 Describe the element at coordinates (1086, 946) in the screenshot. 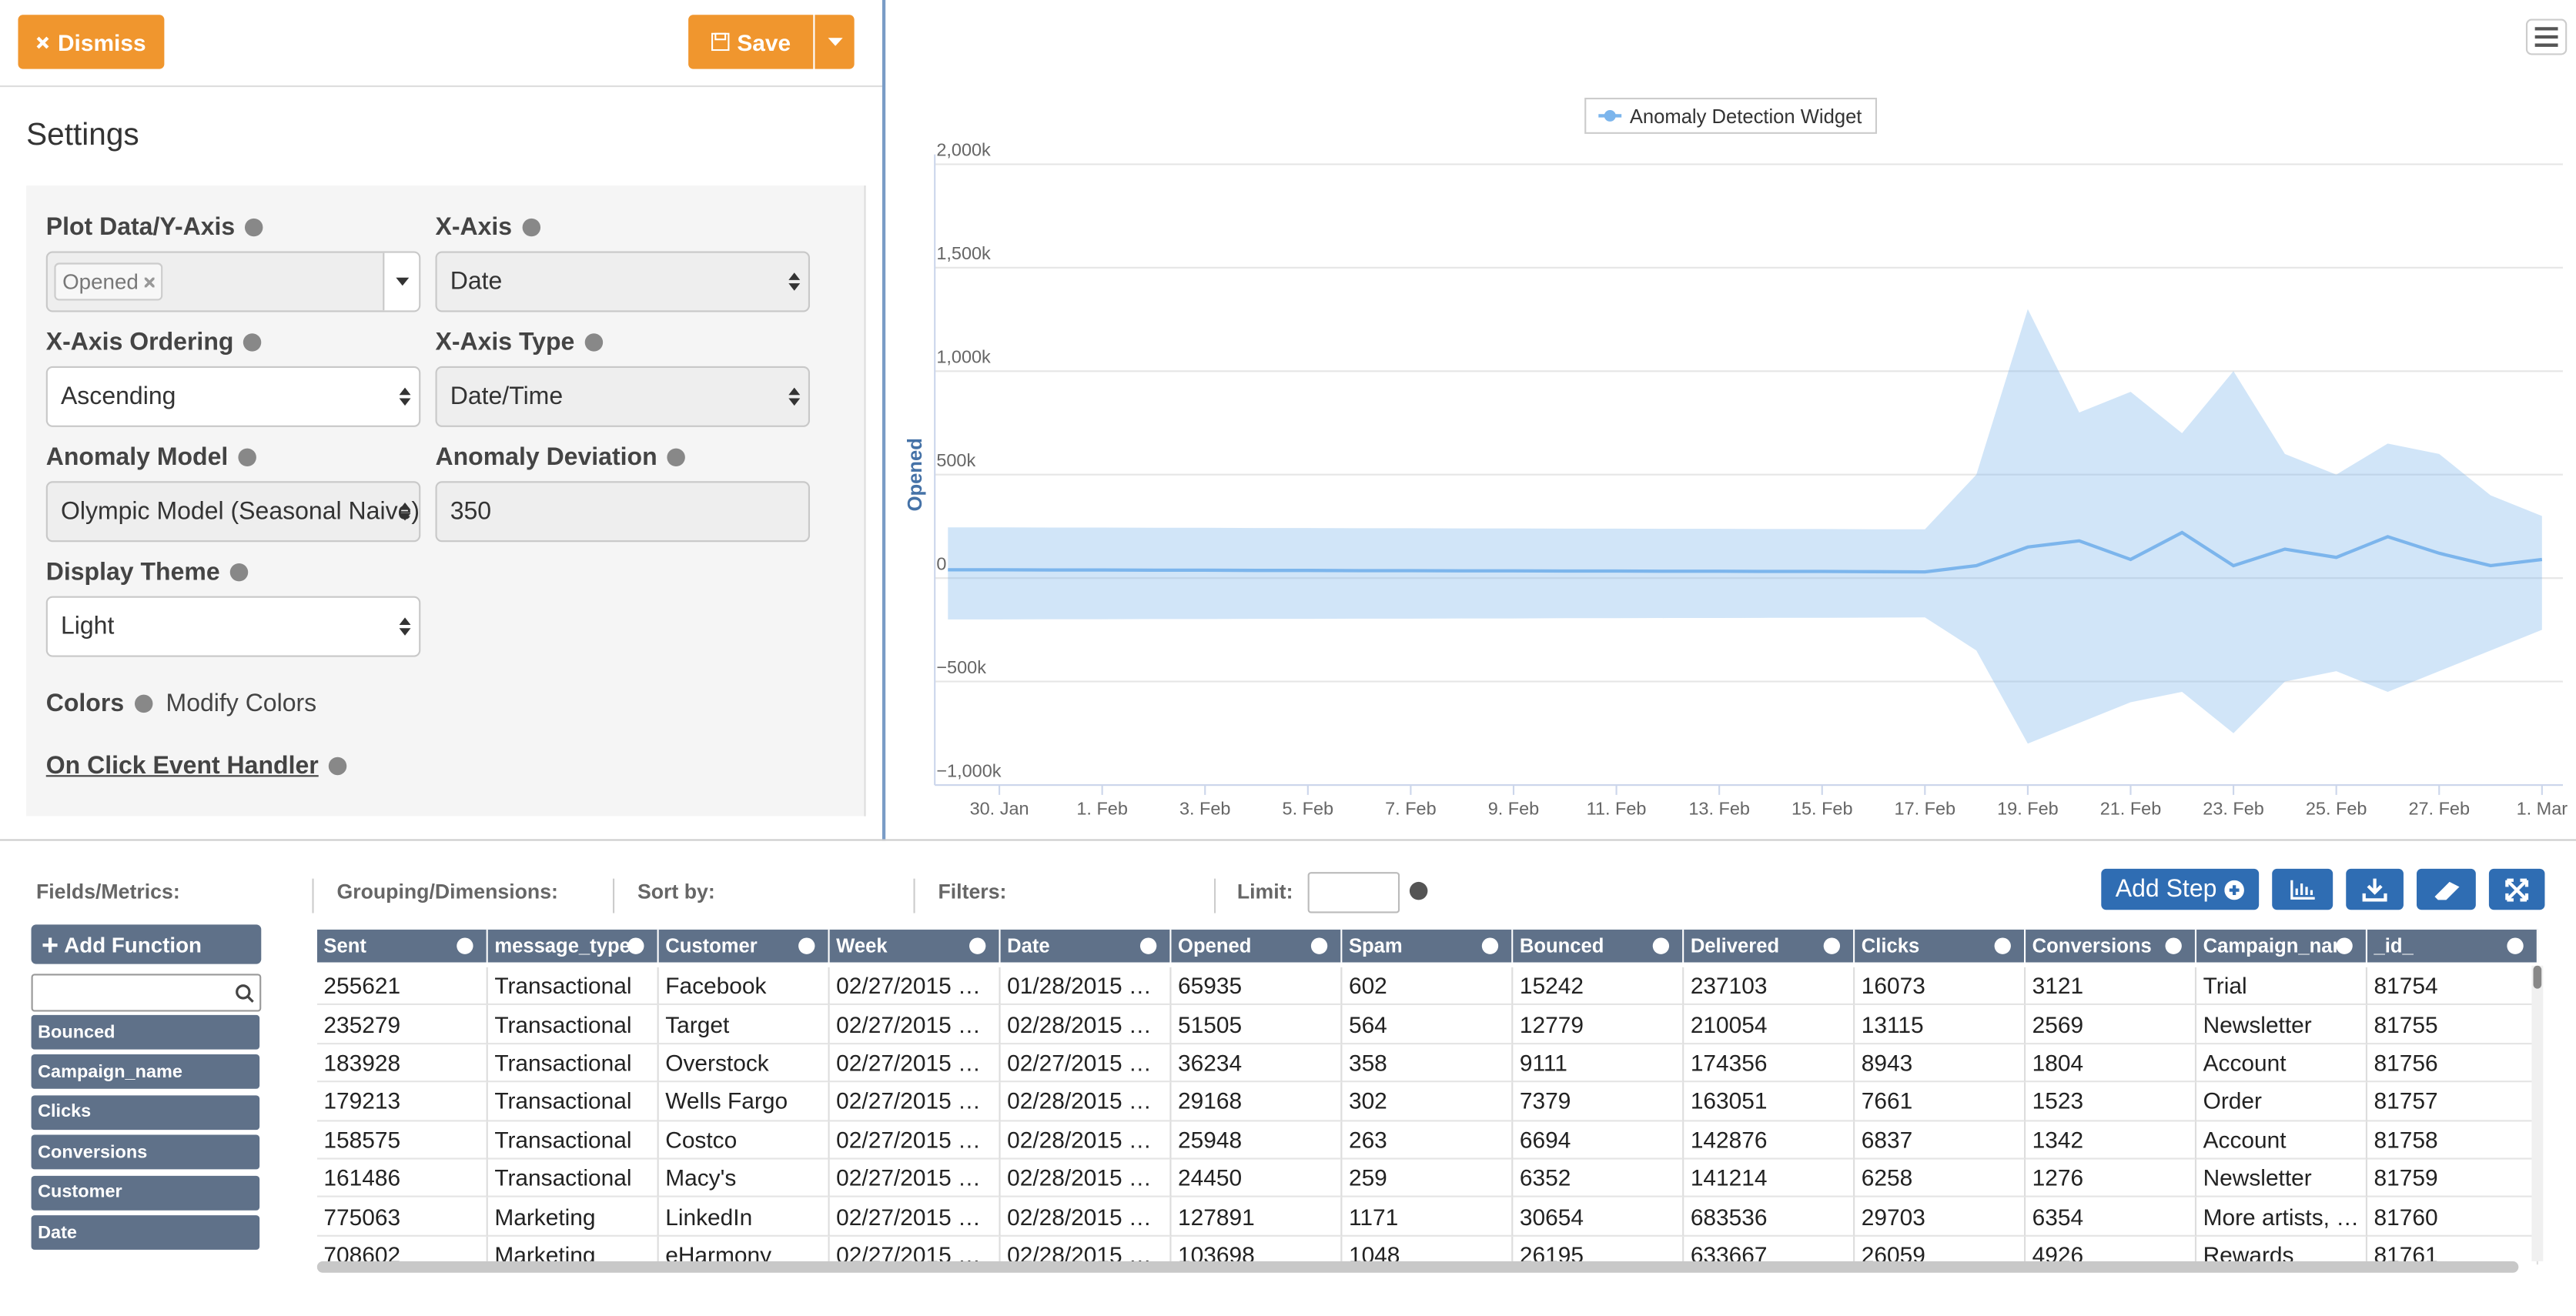

I see `column-header: Date` at that location.